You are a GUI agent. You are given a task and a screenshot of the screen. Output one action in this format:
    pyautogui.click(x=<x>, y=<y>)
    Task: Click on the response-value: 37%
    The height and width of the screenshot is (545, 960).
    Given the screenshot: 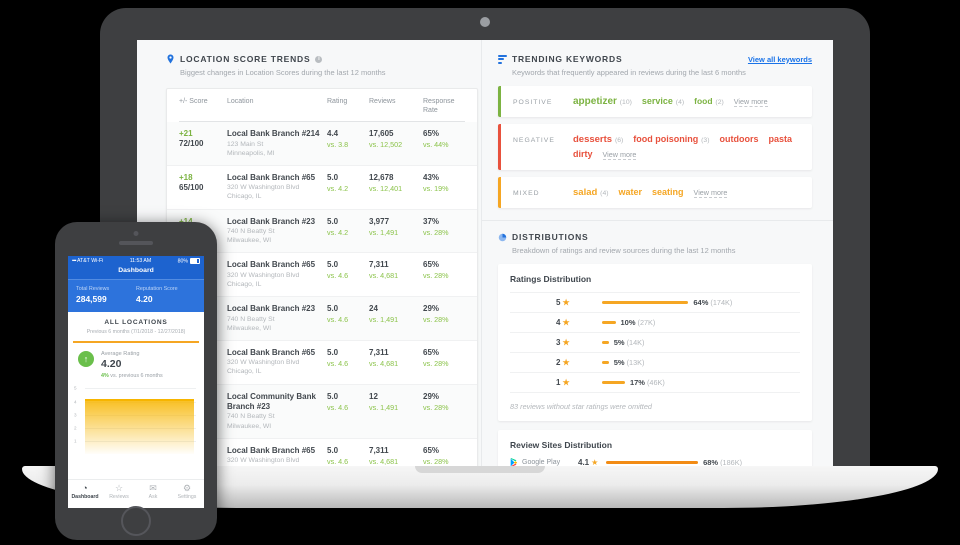 What is the action you would take?
    pyautogui.click(x=431, y=221)
    